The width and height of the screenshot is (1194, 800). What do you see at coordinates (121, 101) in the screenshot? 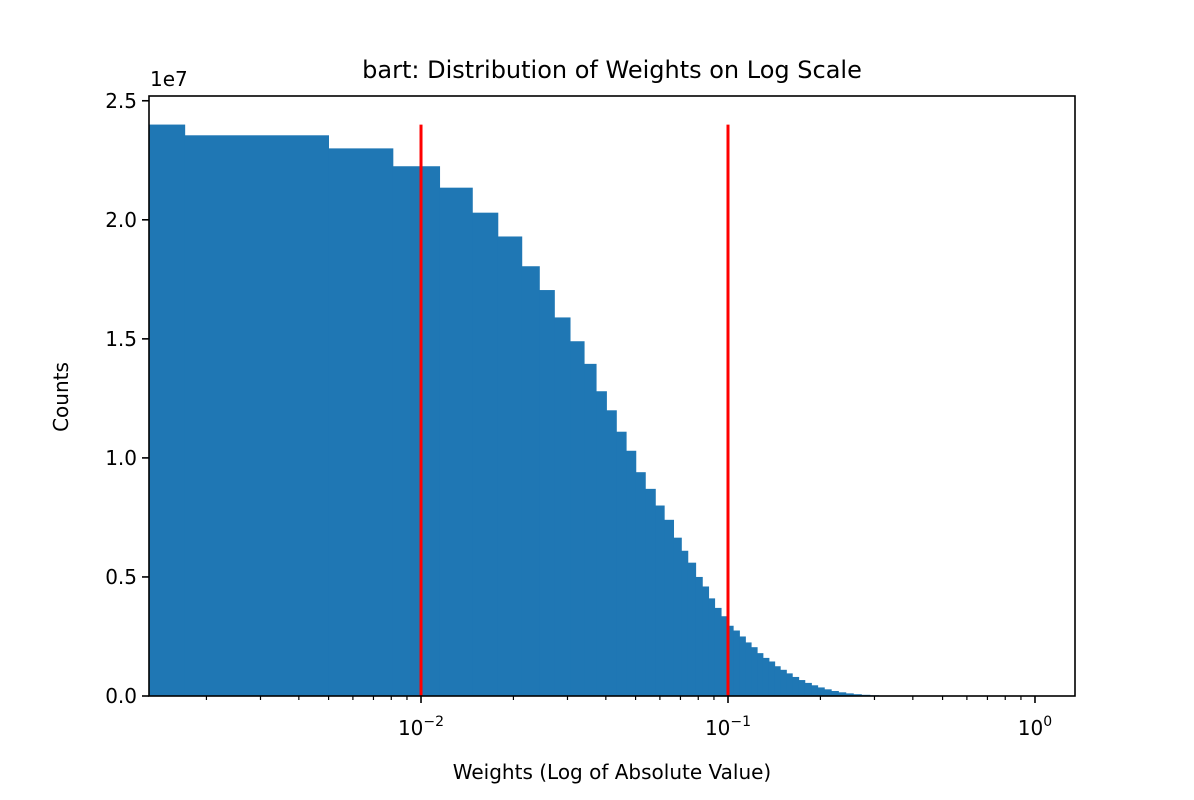
I see `y-tick-label: 2.5` at bounding box center [121, 101].